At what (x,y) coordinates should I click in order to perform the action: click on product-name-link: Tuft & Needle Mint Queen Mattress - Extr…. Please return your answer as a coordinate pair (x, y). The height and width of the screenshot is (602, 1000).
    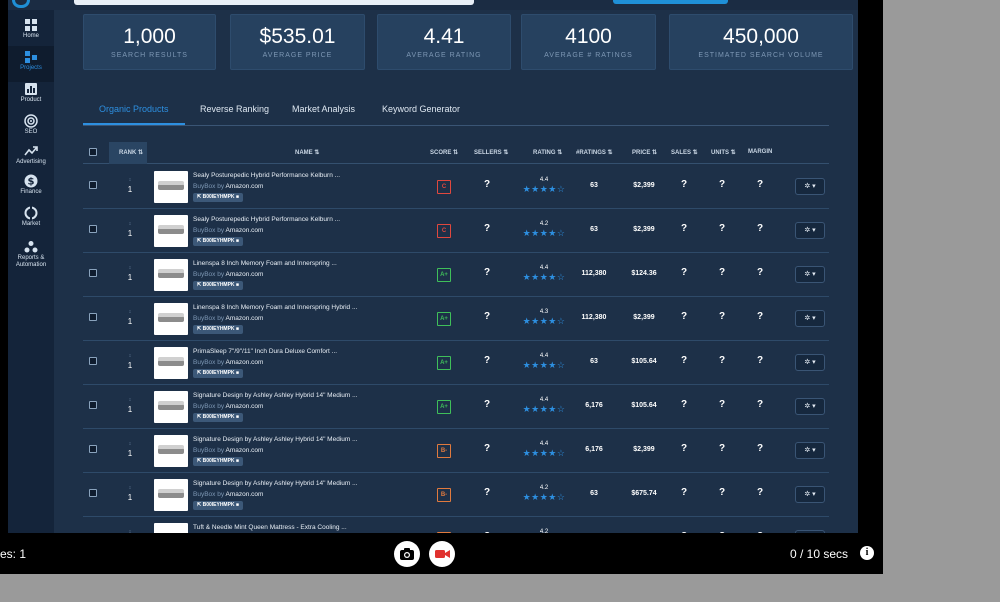
    Looking at the image, I should click on (270, 527).